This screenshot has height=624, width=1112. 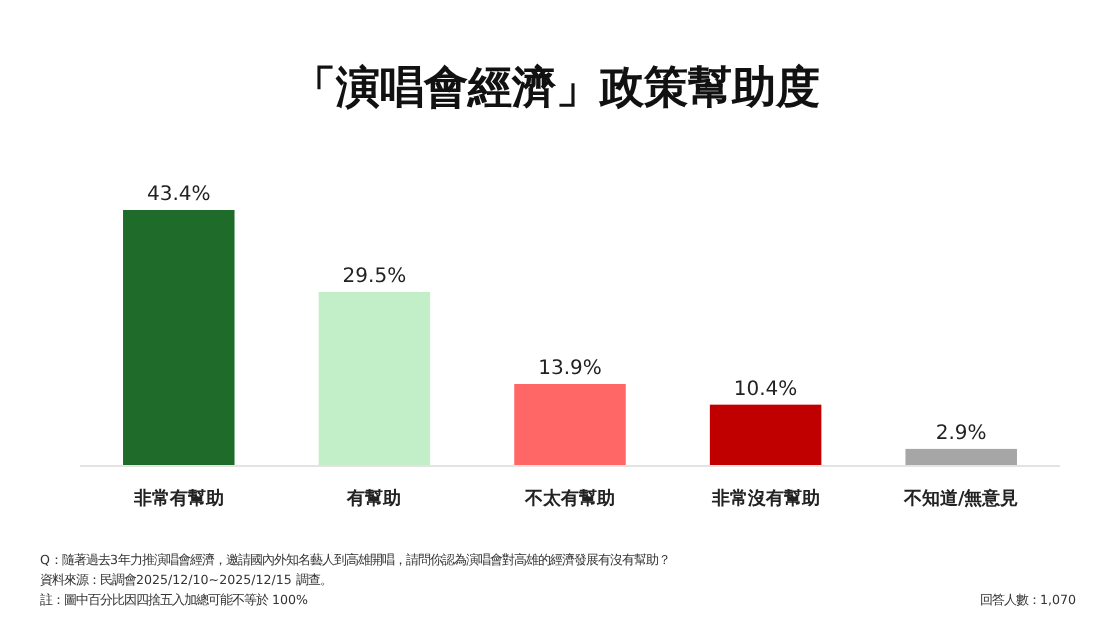 I want to click on data-label: 43.4%, so click(x=179, y=195).